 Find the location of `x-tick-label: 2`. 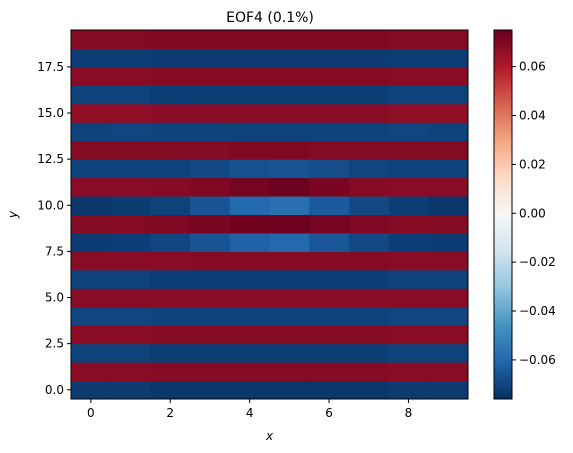

x-tick-label: 2 is located at coordinates (170, 413).